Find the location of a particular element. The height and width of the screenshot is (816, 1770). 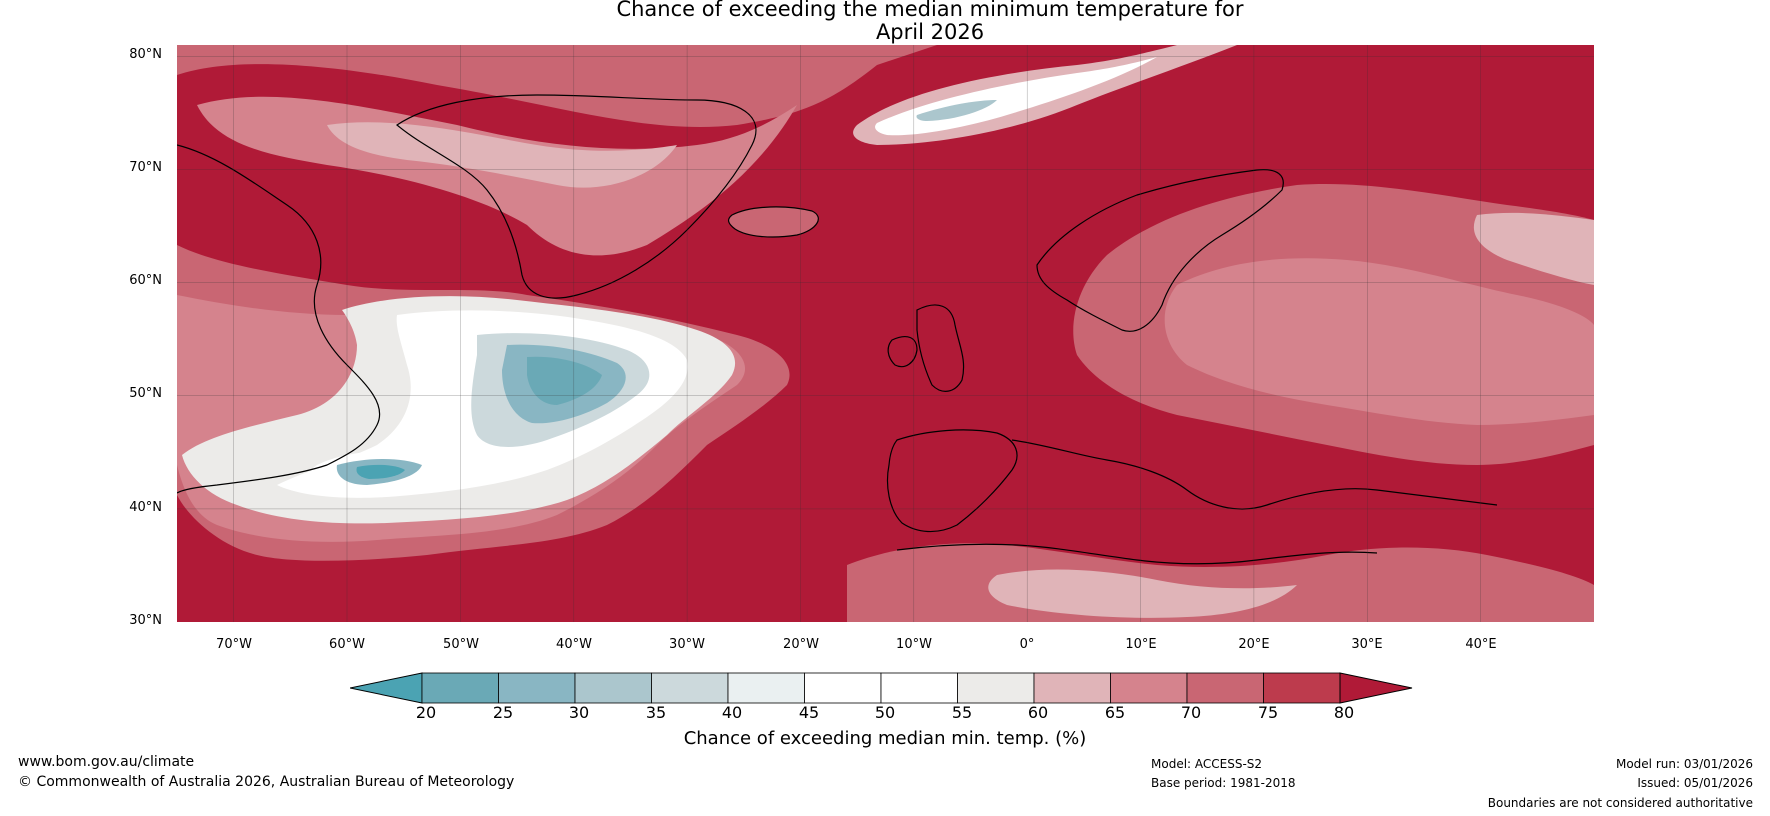

colorbar-tick-60: 60 is located at coordinates (1038, 712).